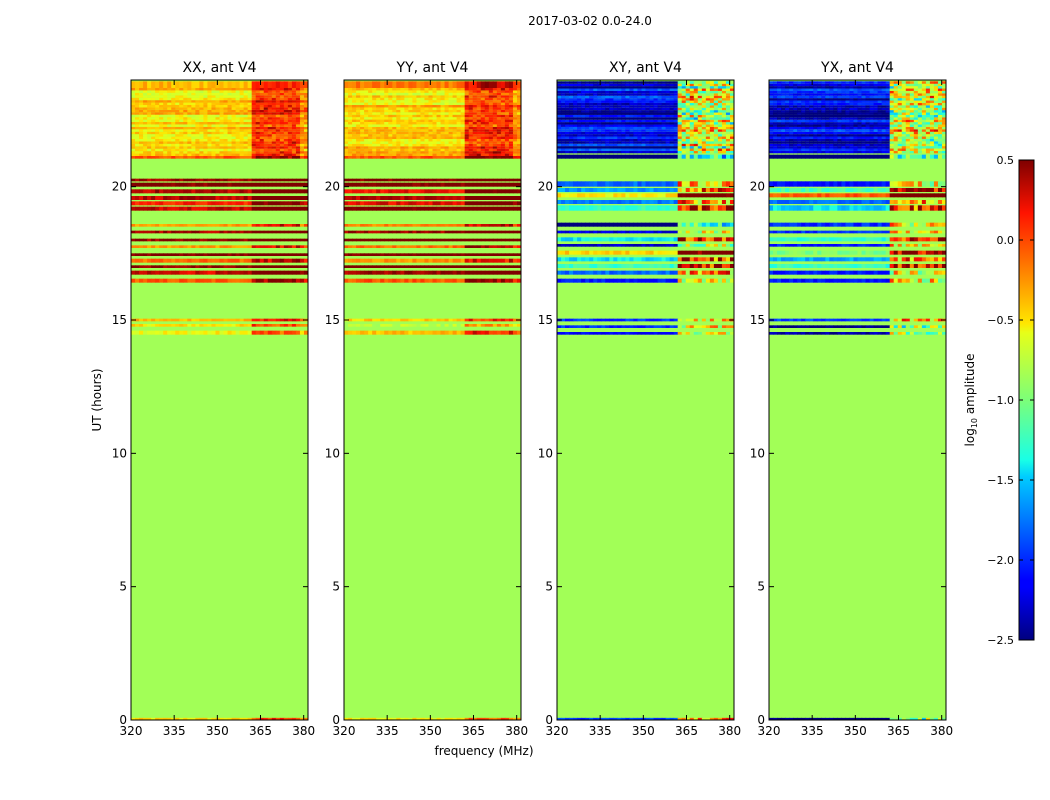 This screenshot has width=1050, height=800. What do you see at coordinates (430, 731) in the screenshot?
I see `x-tick-label: 350` at bounding box center [430, 731].